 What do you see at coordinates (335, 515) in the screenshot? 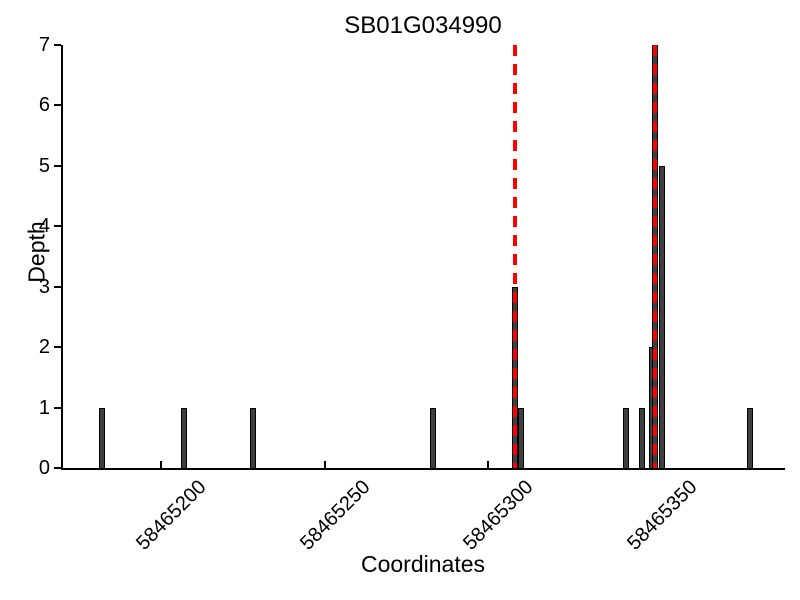
I see `x-tick-label: 58465250` at bounding box center [335, 515].